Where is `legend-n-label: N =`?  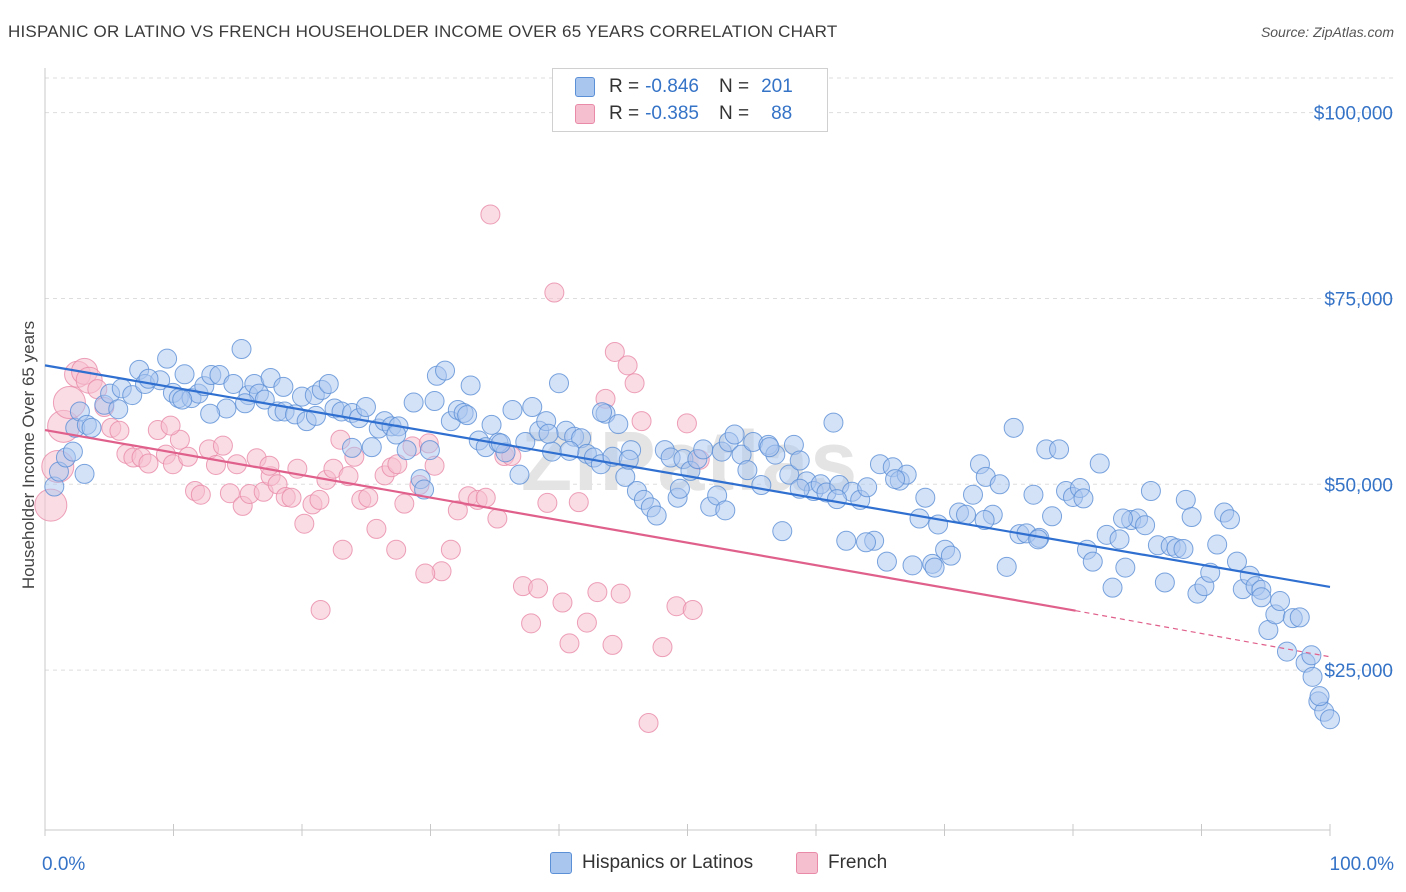
legend-n-label: N = is located at coordinates (734, 113).